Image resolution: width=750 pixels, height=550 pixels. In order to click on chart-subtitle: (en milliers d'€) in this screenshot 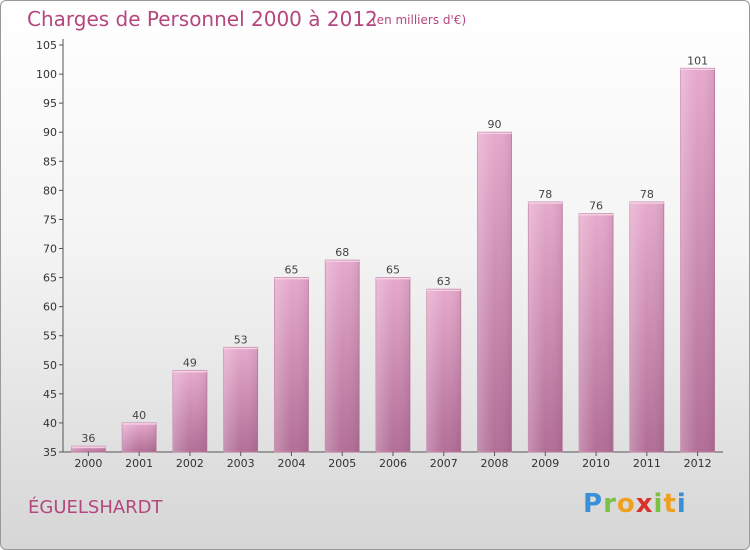, I will do `click(419, 20)`.